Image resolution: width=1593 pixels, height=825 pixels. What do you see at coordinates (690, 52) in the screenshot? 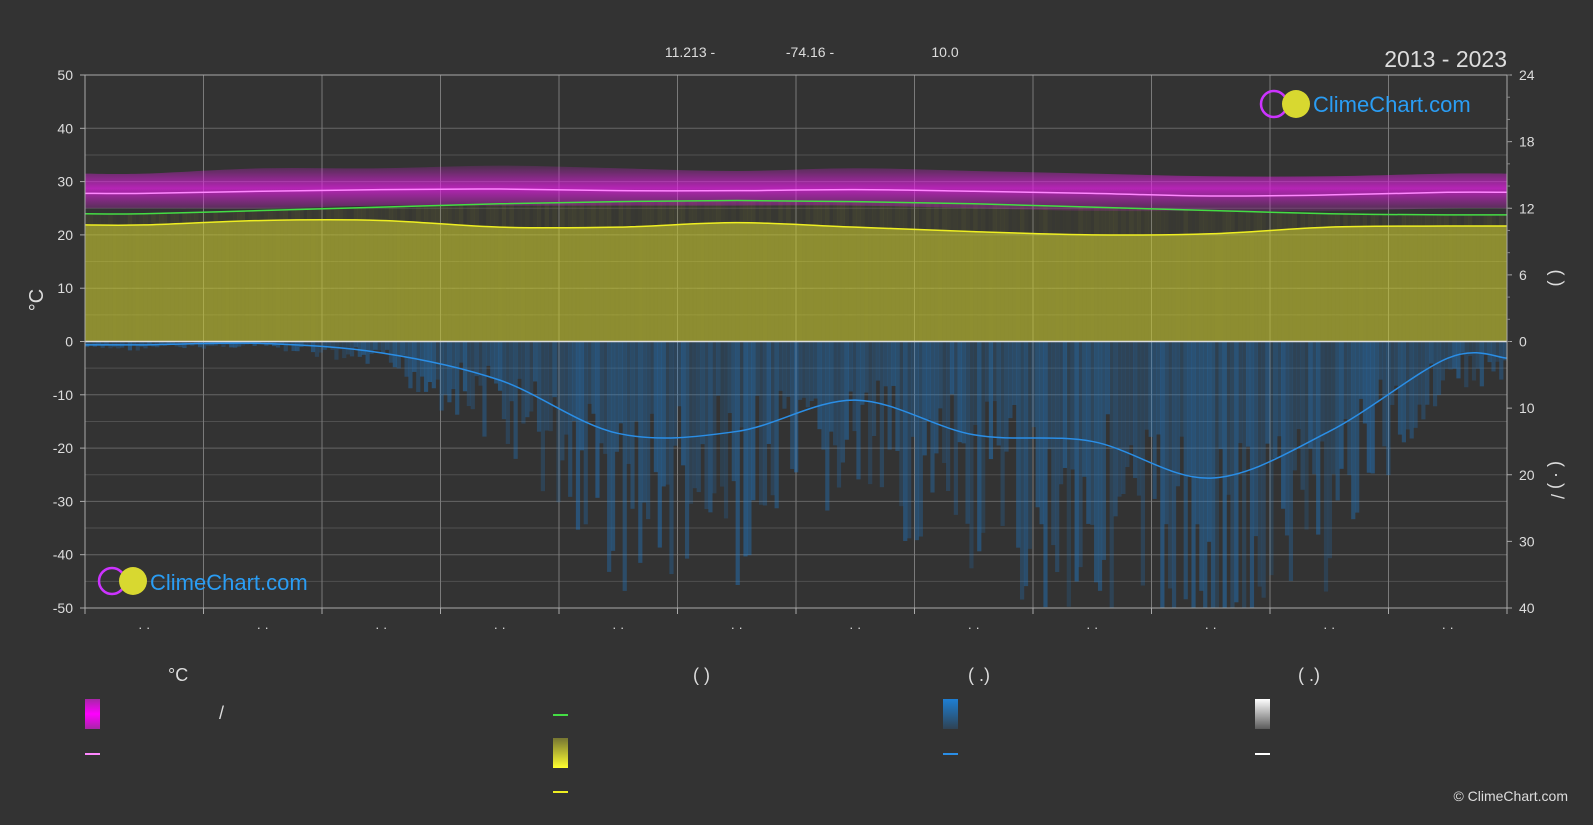
I see `latitude-label: 11.213 -` at bounding box center [690, 52].